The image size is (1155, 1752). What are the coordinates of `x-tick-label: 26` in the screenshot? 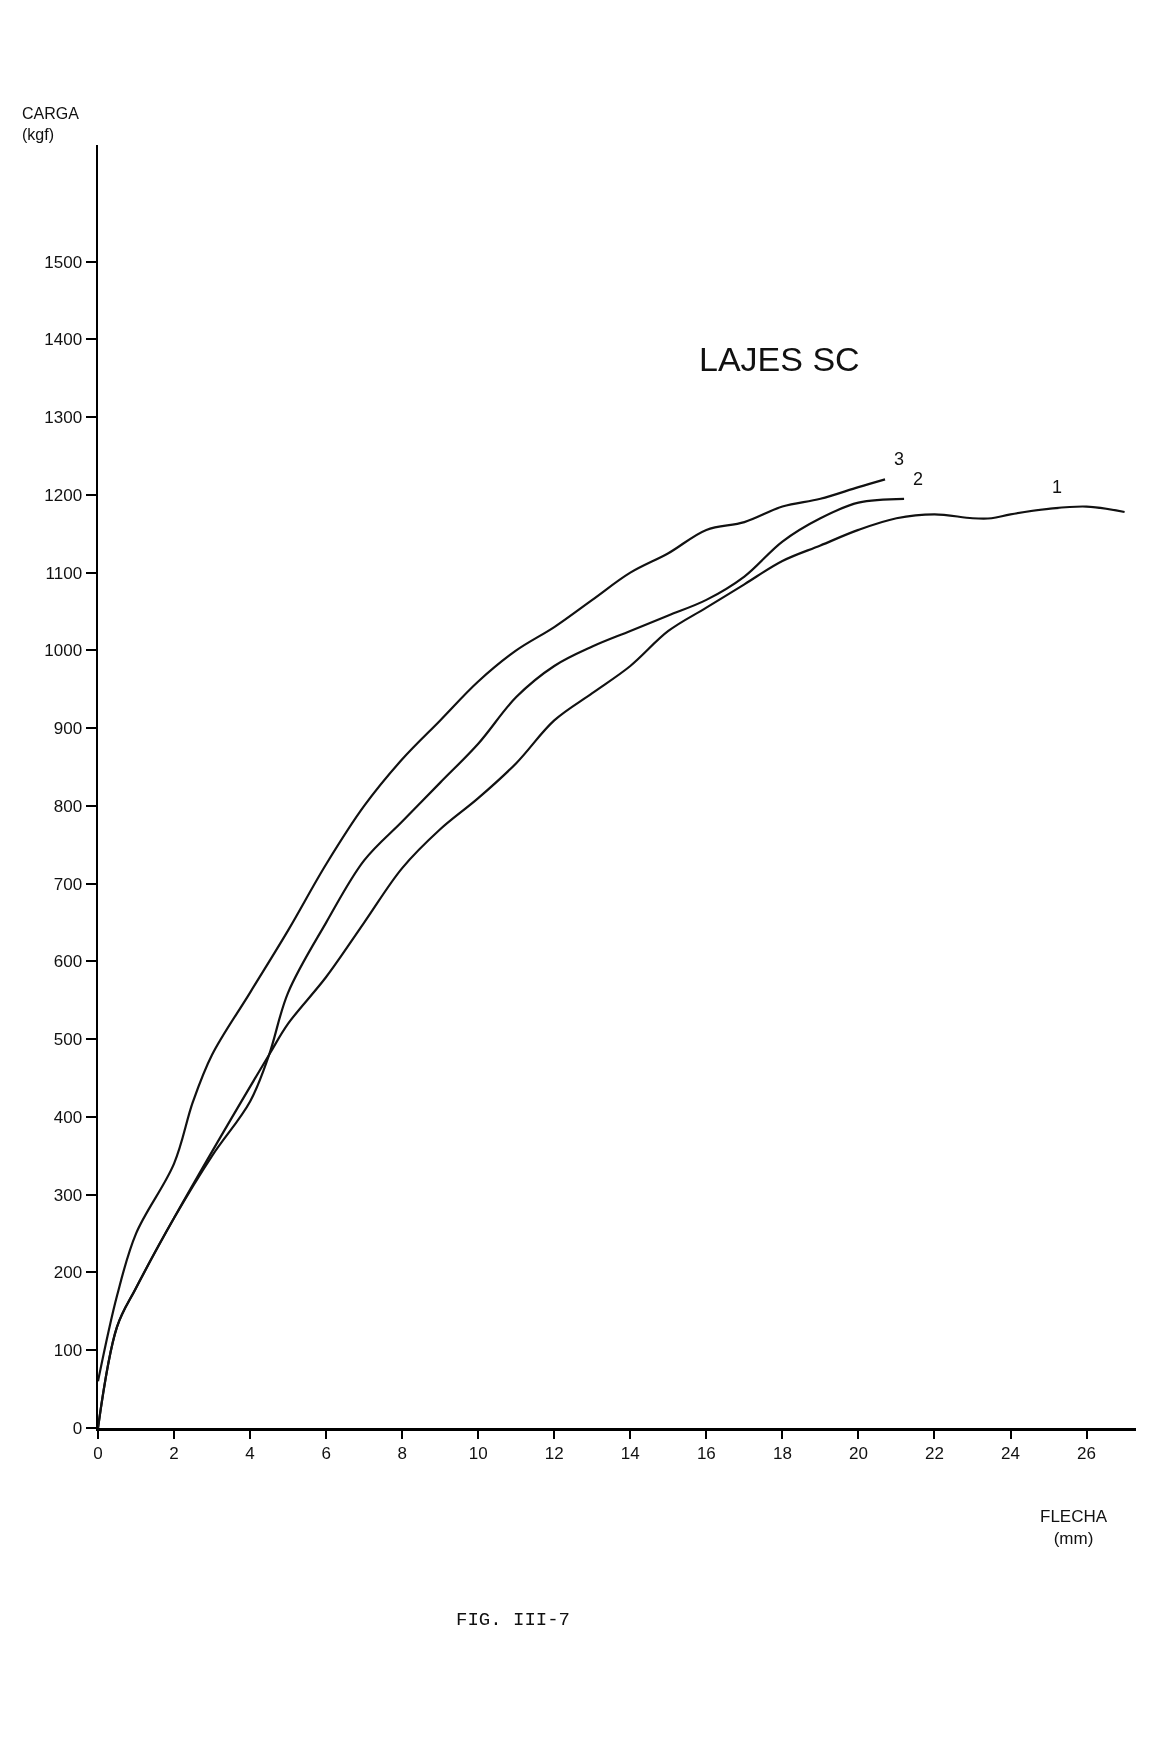 It's located at (1087, 1453).